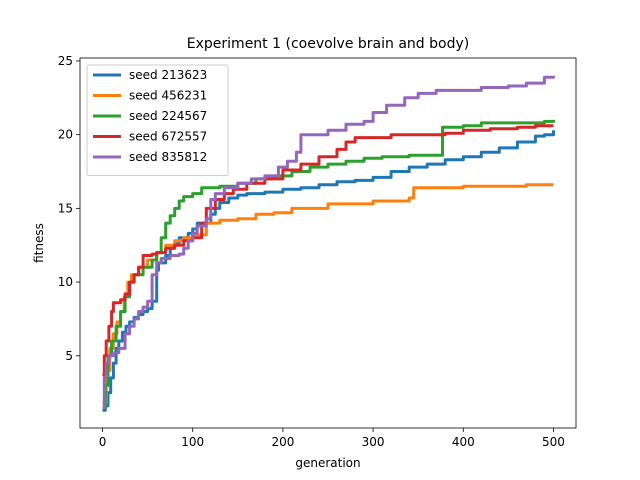 The image size is (640, 480). What do you see at coordinates (373, 442) in the screenshot?
I see `x-tick-label: 300` at bounding box center [373, 442].